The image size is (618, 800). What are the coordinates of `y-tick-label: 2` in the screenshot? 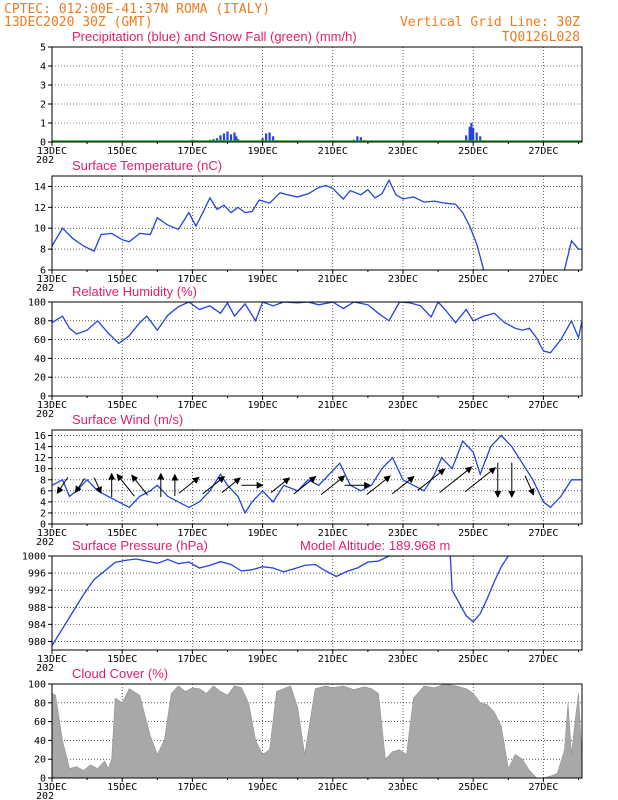 It's located at (43, 513).